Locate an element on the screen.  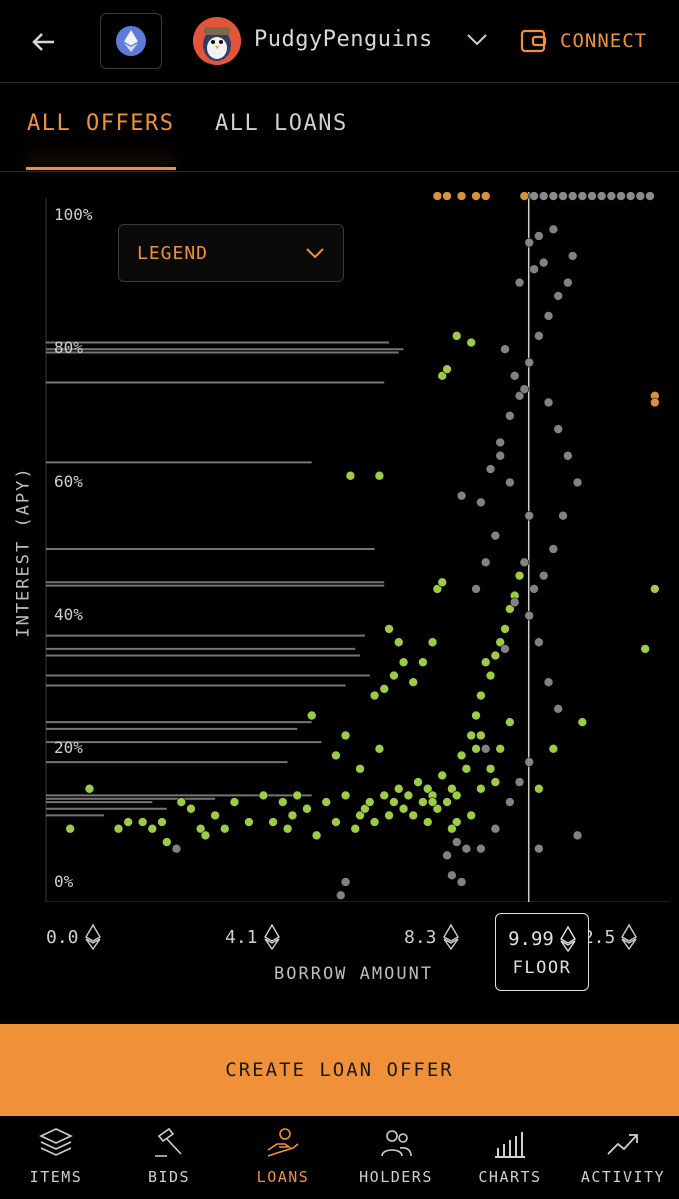
nav-item-loans: LOANS is located at coordinates (283, 1156).